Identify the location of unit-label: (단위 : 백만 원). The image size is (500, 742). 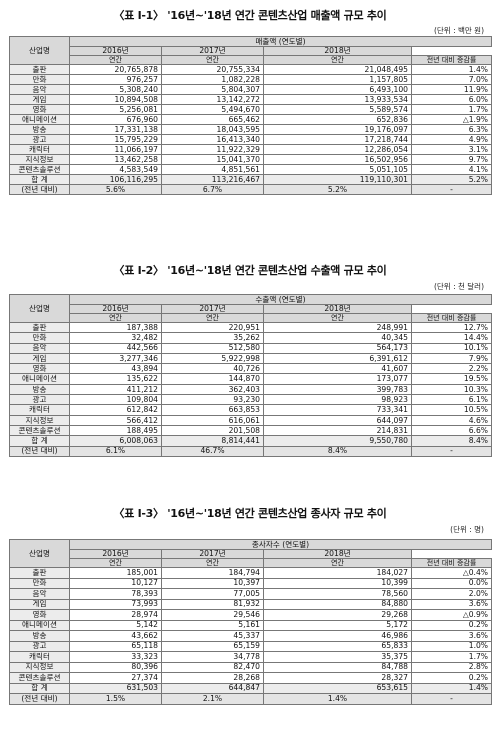
(458, 30).